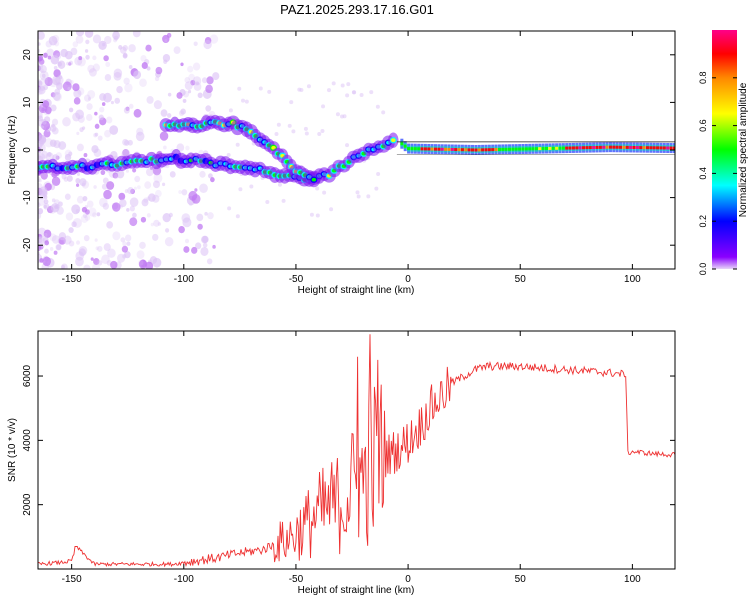 This screenshot has height=600, width=750. I want to click on y-tick-label: 6000, so click(27, 375).